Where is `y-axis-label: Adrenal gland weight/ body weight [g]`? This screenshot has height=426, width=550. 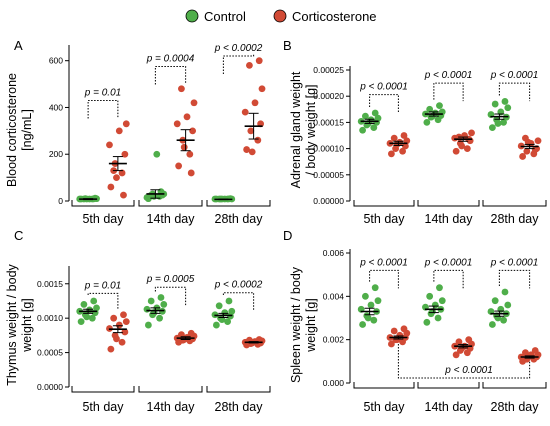
y-axis-label: Adrenal gland weight/ body weight [g] is located at coordinates (303, 129).